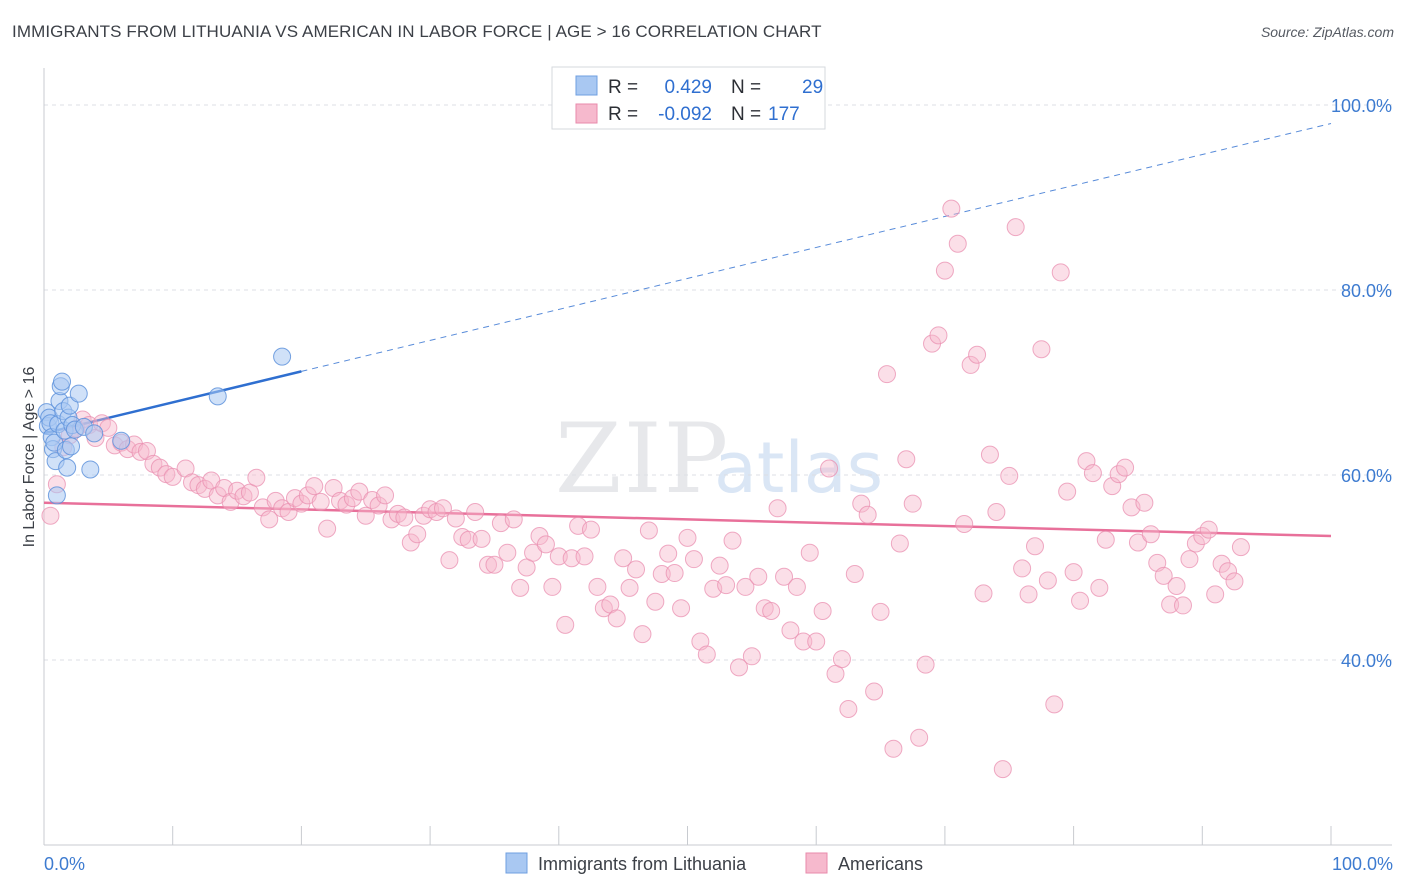  Describe the element at coordinates (1366, 476) in the screenshot. I see `y-tick-label: 60.0%` at that location.